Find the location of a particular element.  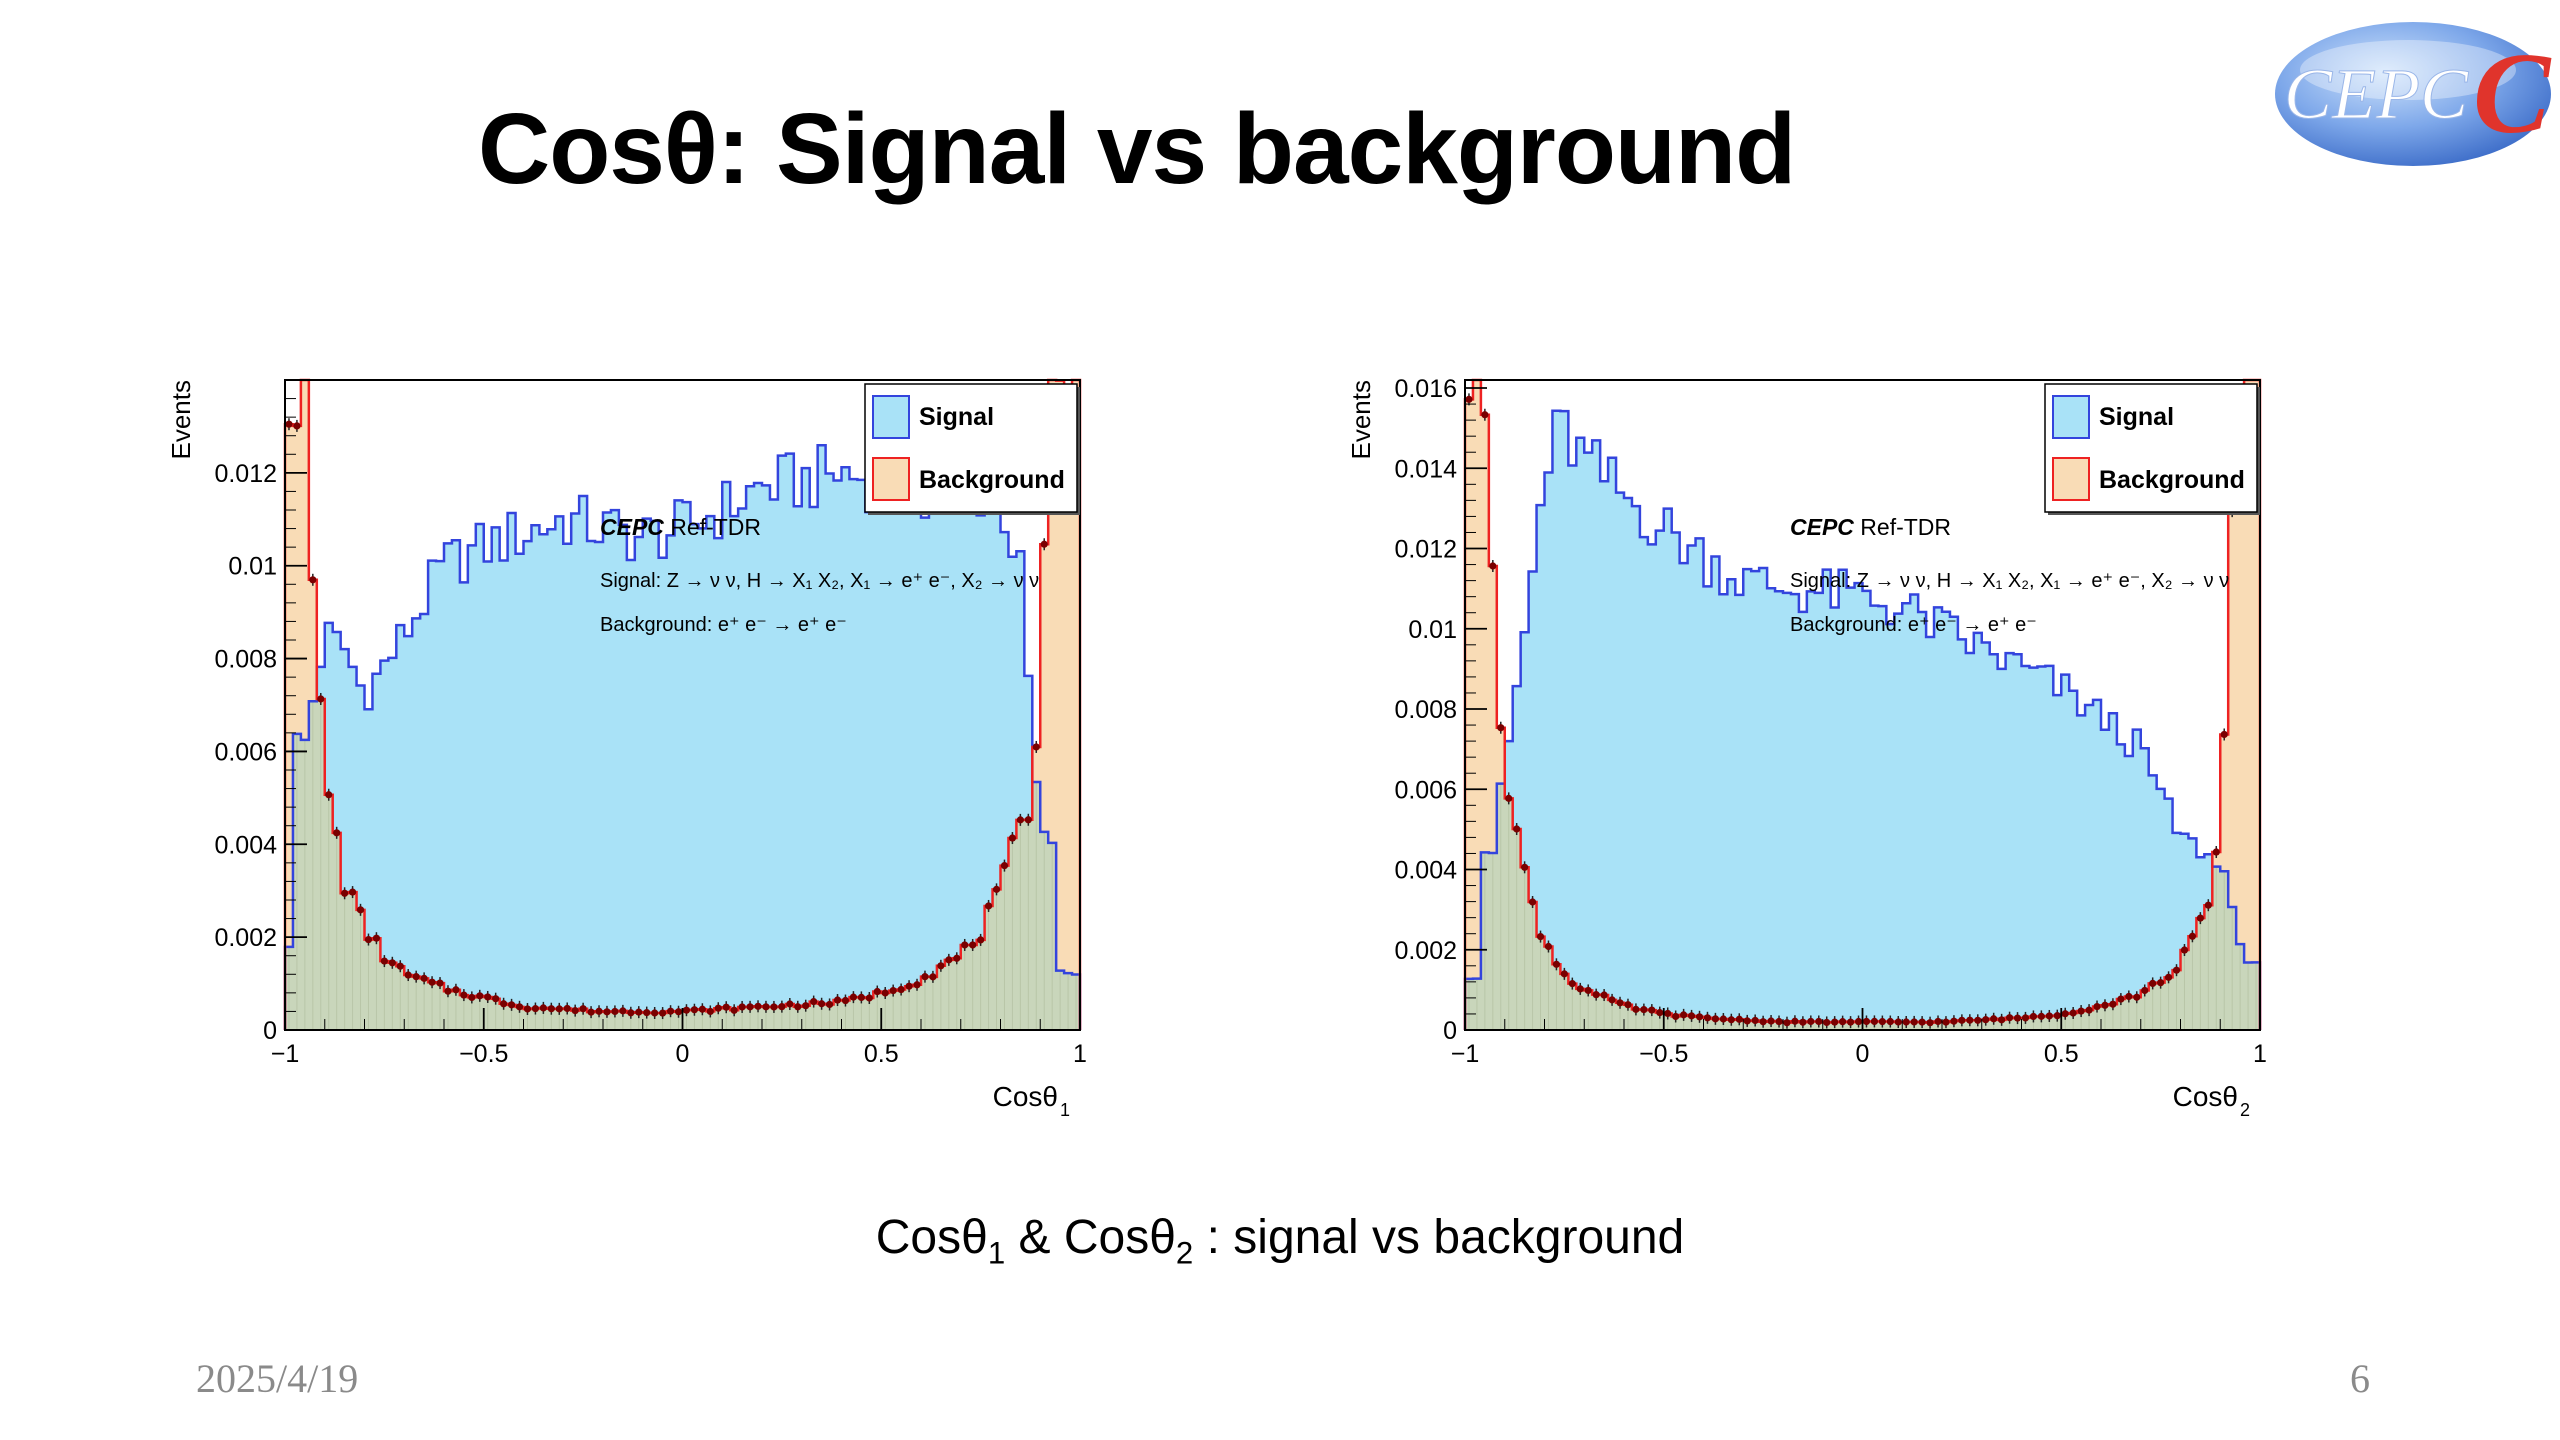

annotation-tag: Ref-TDR is located at coordinates (712, 527).